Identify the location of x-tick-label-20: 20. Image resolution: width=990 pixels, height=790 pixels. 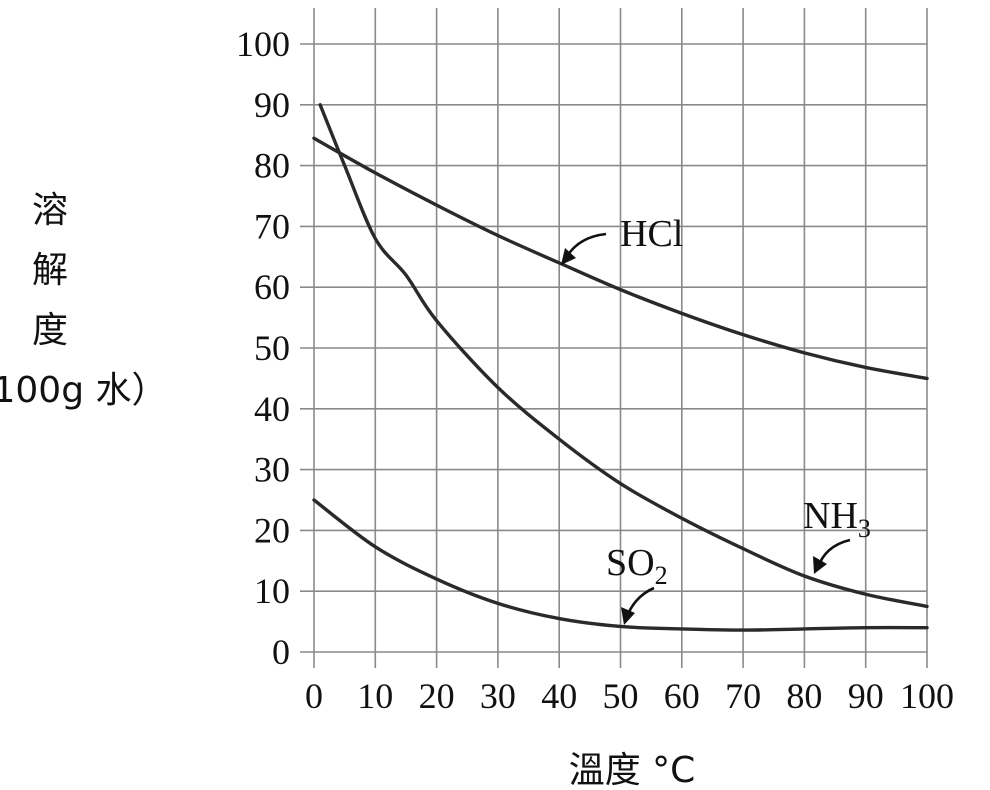
(437, 696).